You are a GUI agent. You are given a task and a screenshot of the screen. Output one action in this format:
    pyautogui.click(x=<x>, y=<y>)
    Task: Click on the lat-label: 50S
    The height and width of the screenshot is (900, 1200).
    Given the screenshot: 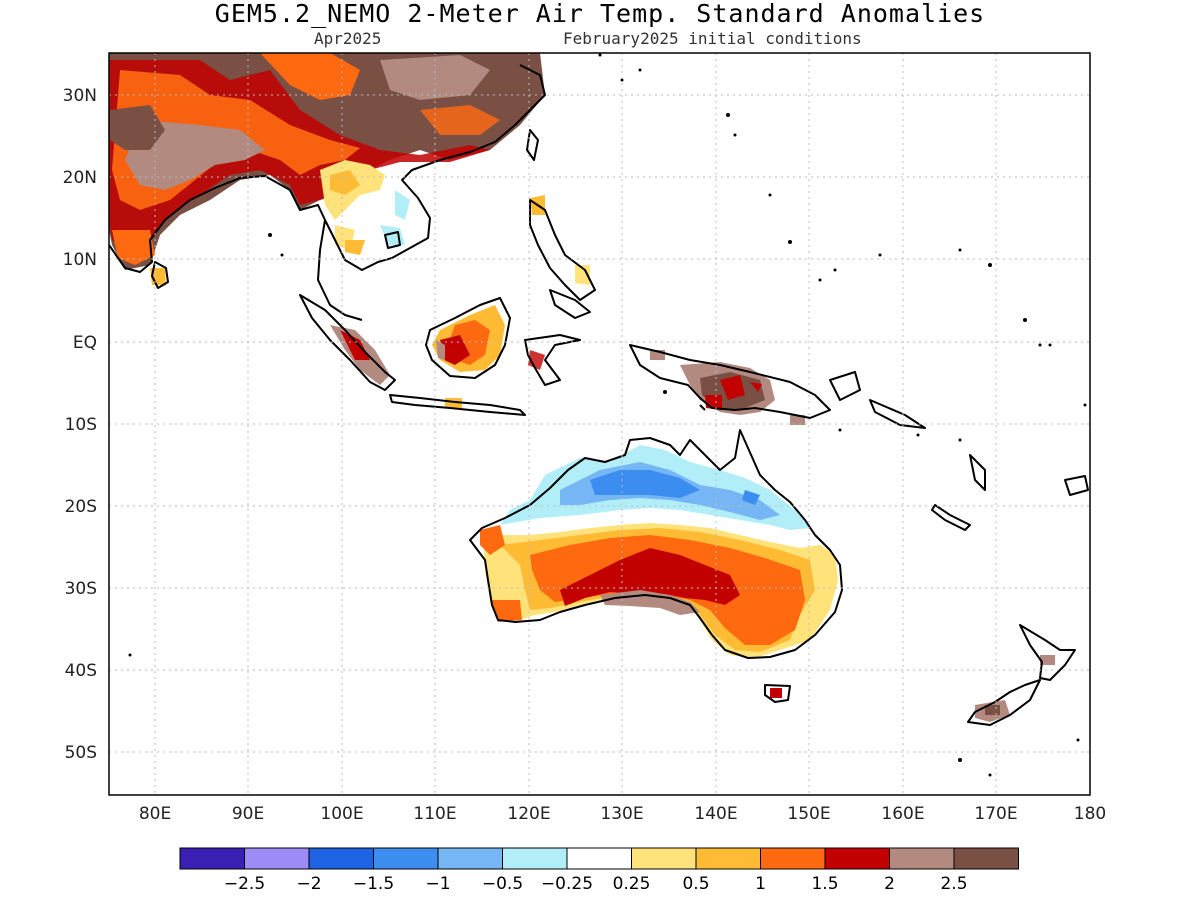 What is the action you would take?
    pyautogui.click(x=81, y=753)
    